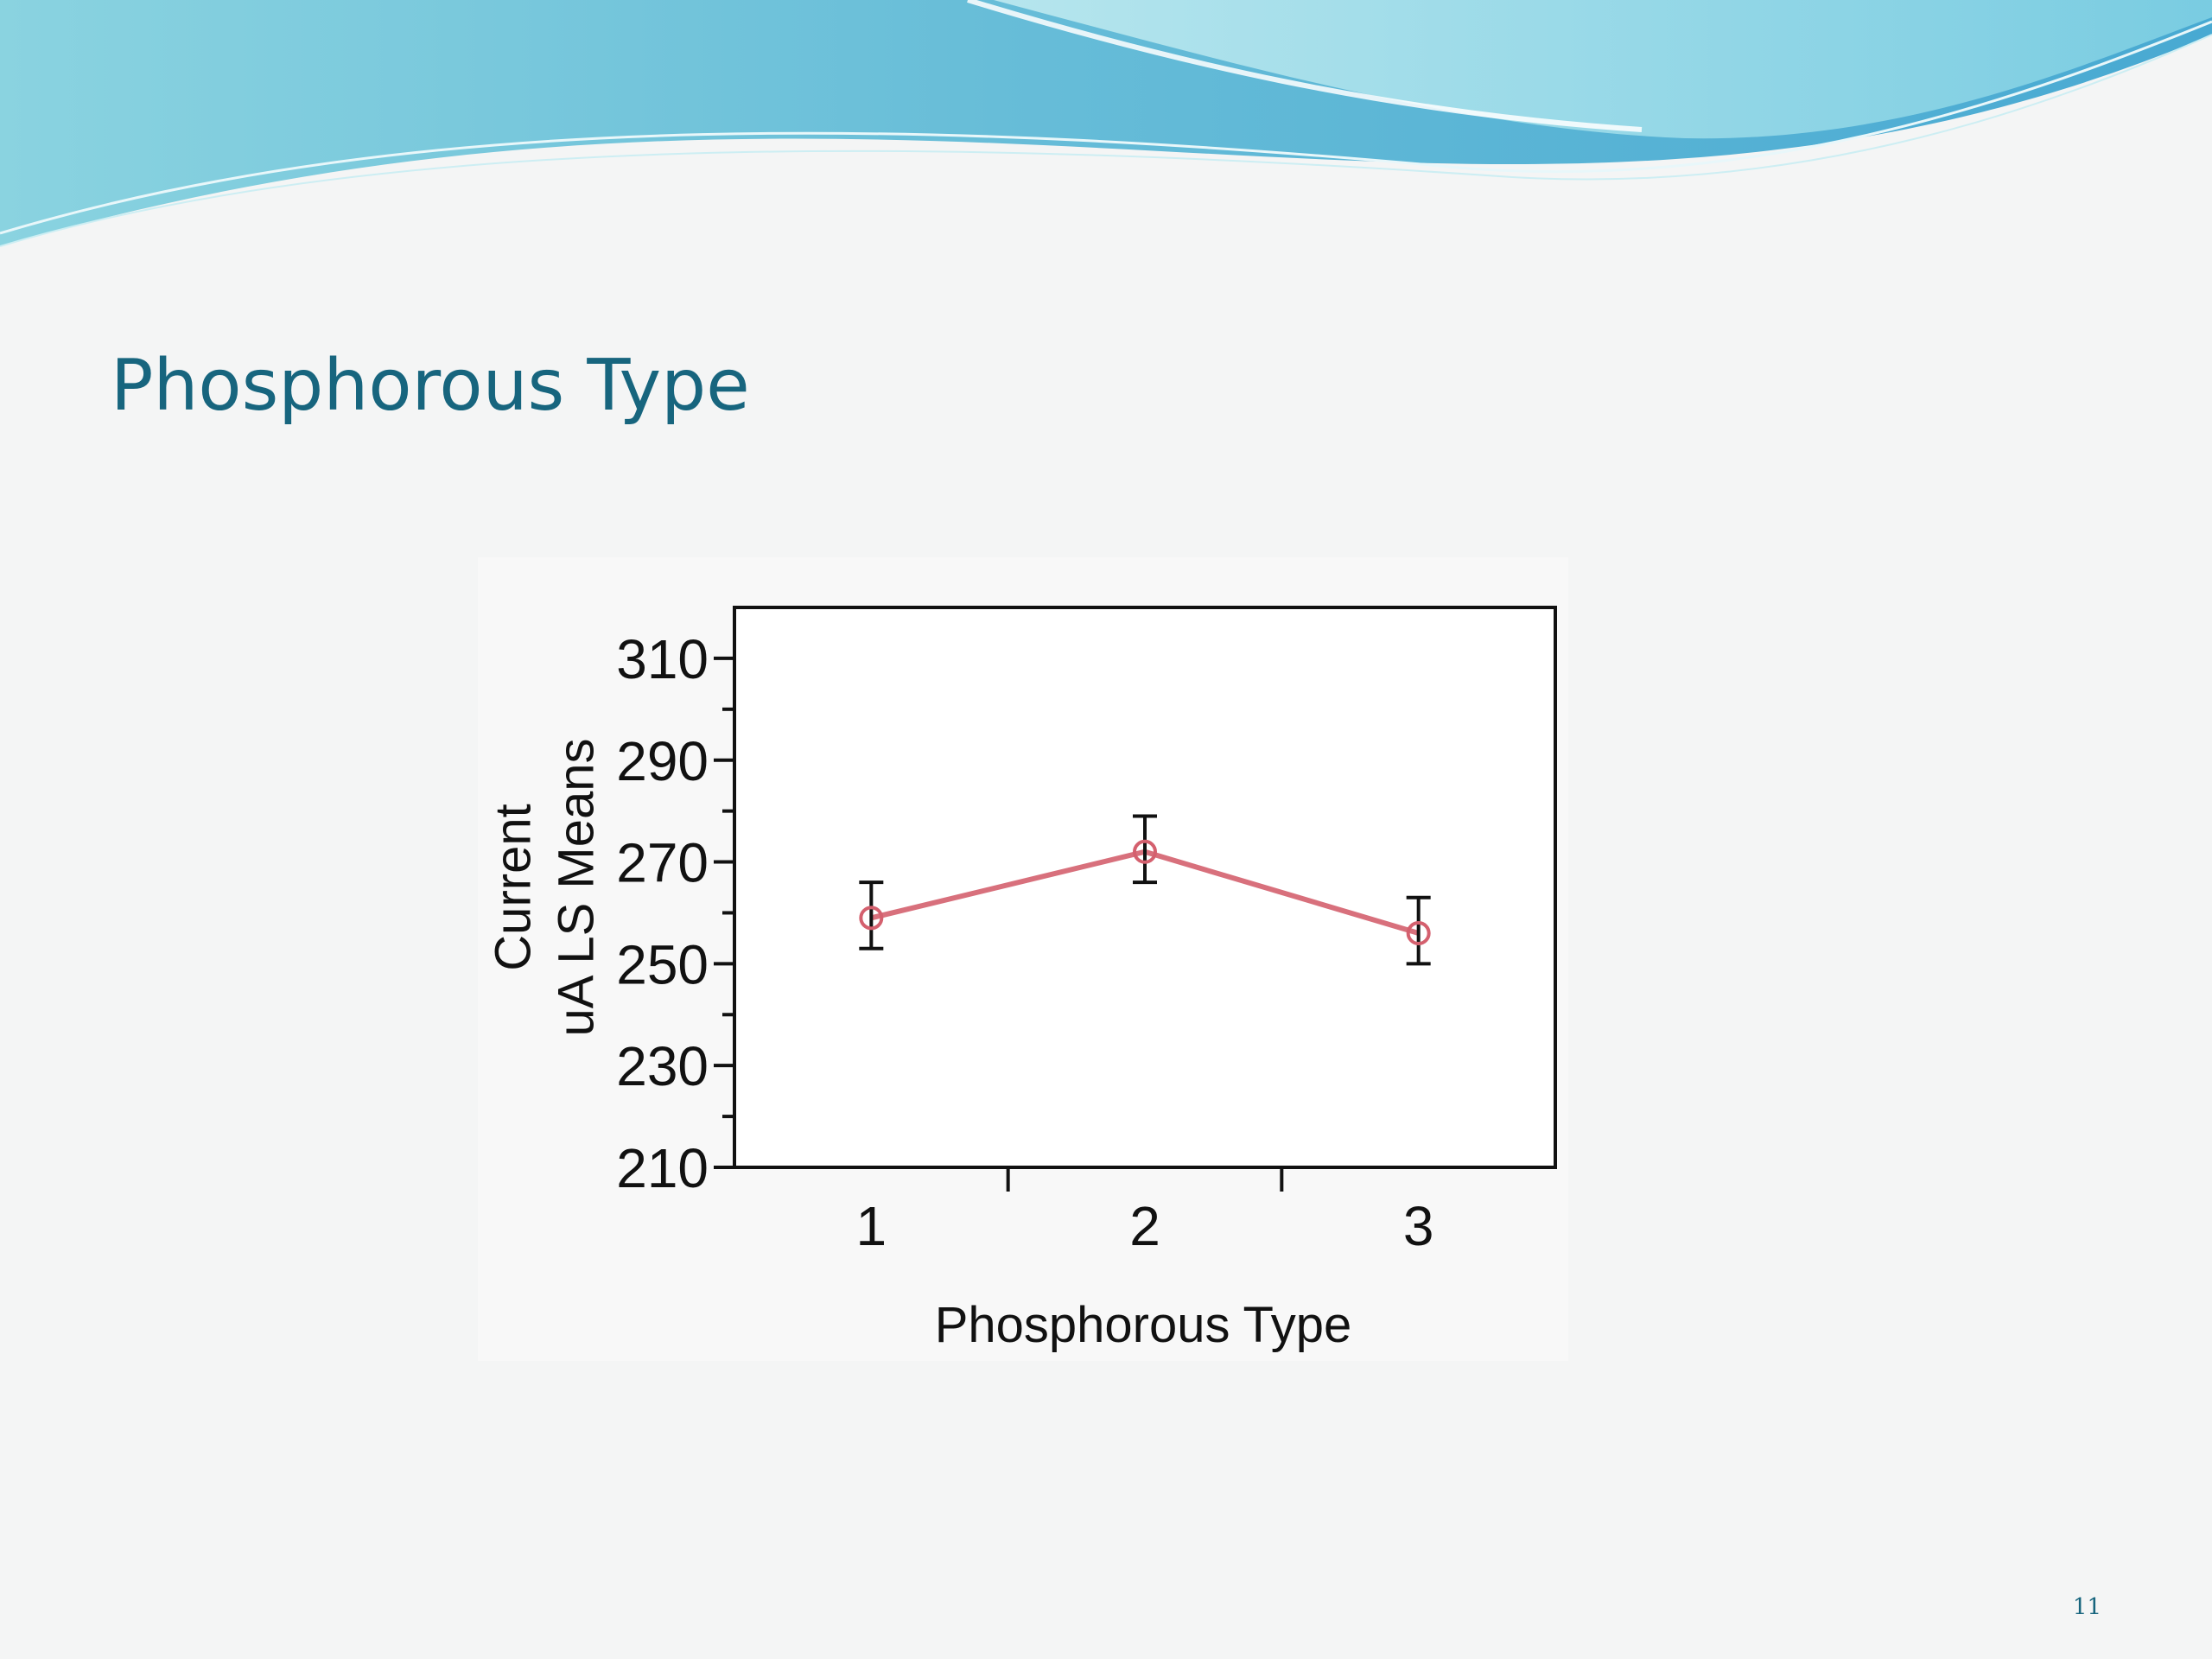 The width and height of the screenshot is (2212, 1659). What do you see at coordinates (576, 888) in the screenshot?
I see `y-axis-title-line-2: uA LS Means` at bounding box center [576, 888].